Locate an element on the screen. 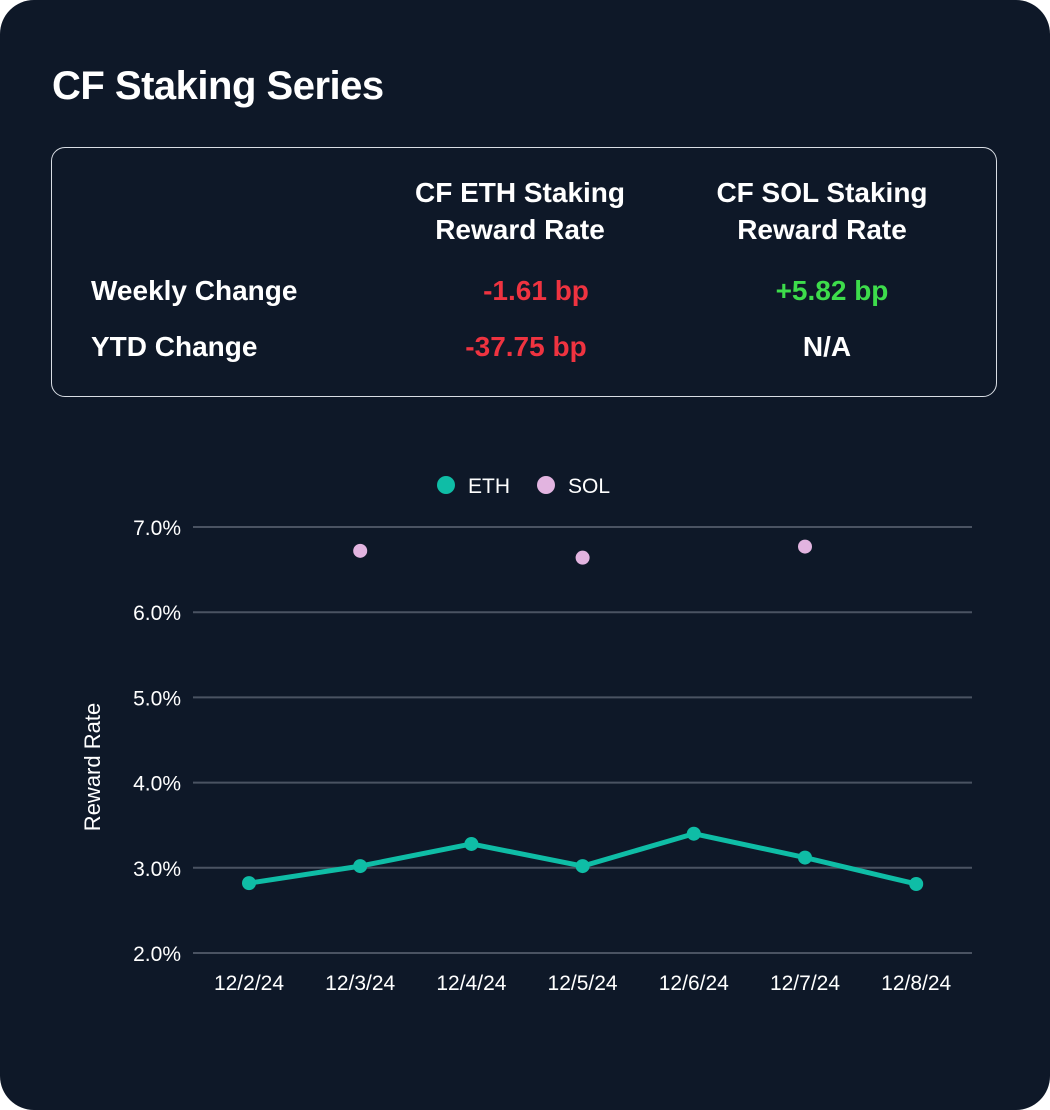 This screenshot has width=1050, height=1110. legend-eth-marker is located at coordinates (446, 485).